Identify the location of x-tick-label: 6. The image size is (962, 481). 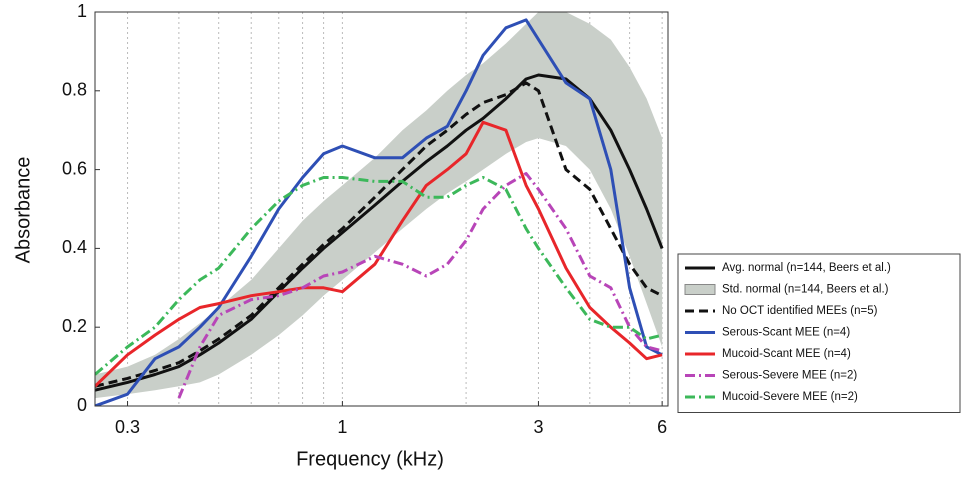
(662, 427).